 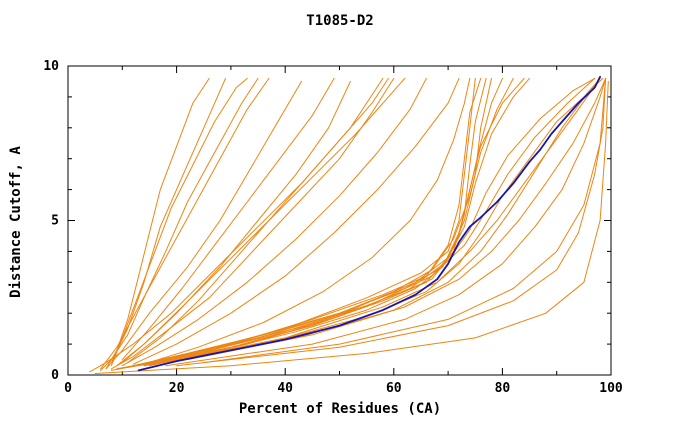 What do you see at coordinates (55, 221) in the screenshot?
I see `y-tick-label: 5` at bounding box center [55, 221].